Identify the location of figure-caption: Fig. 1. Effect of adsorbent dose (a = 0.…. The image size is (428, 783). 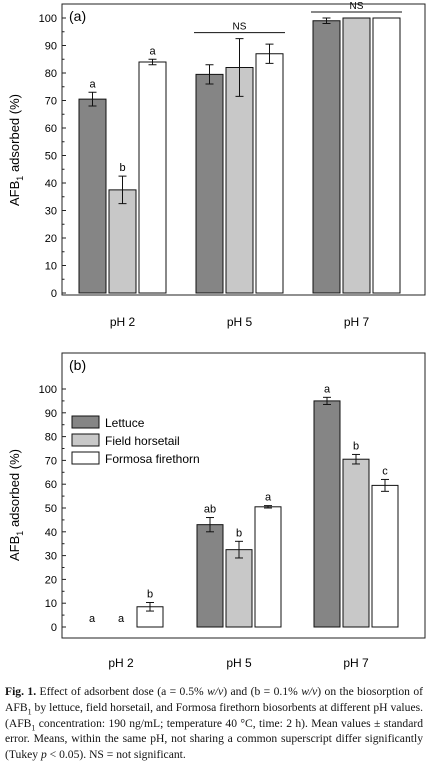
(214, 723).